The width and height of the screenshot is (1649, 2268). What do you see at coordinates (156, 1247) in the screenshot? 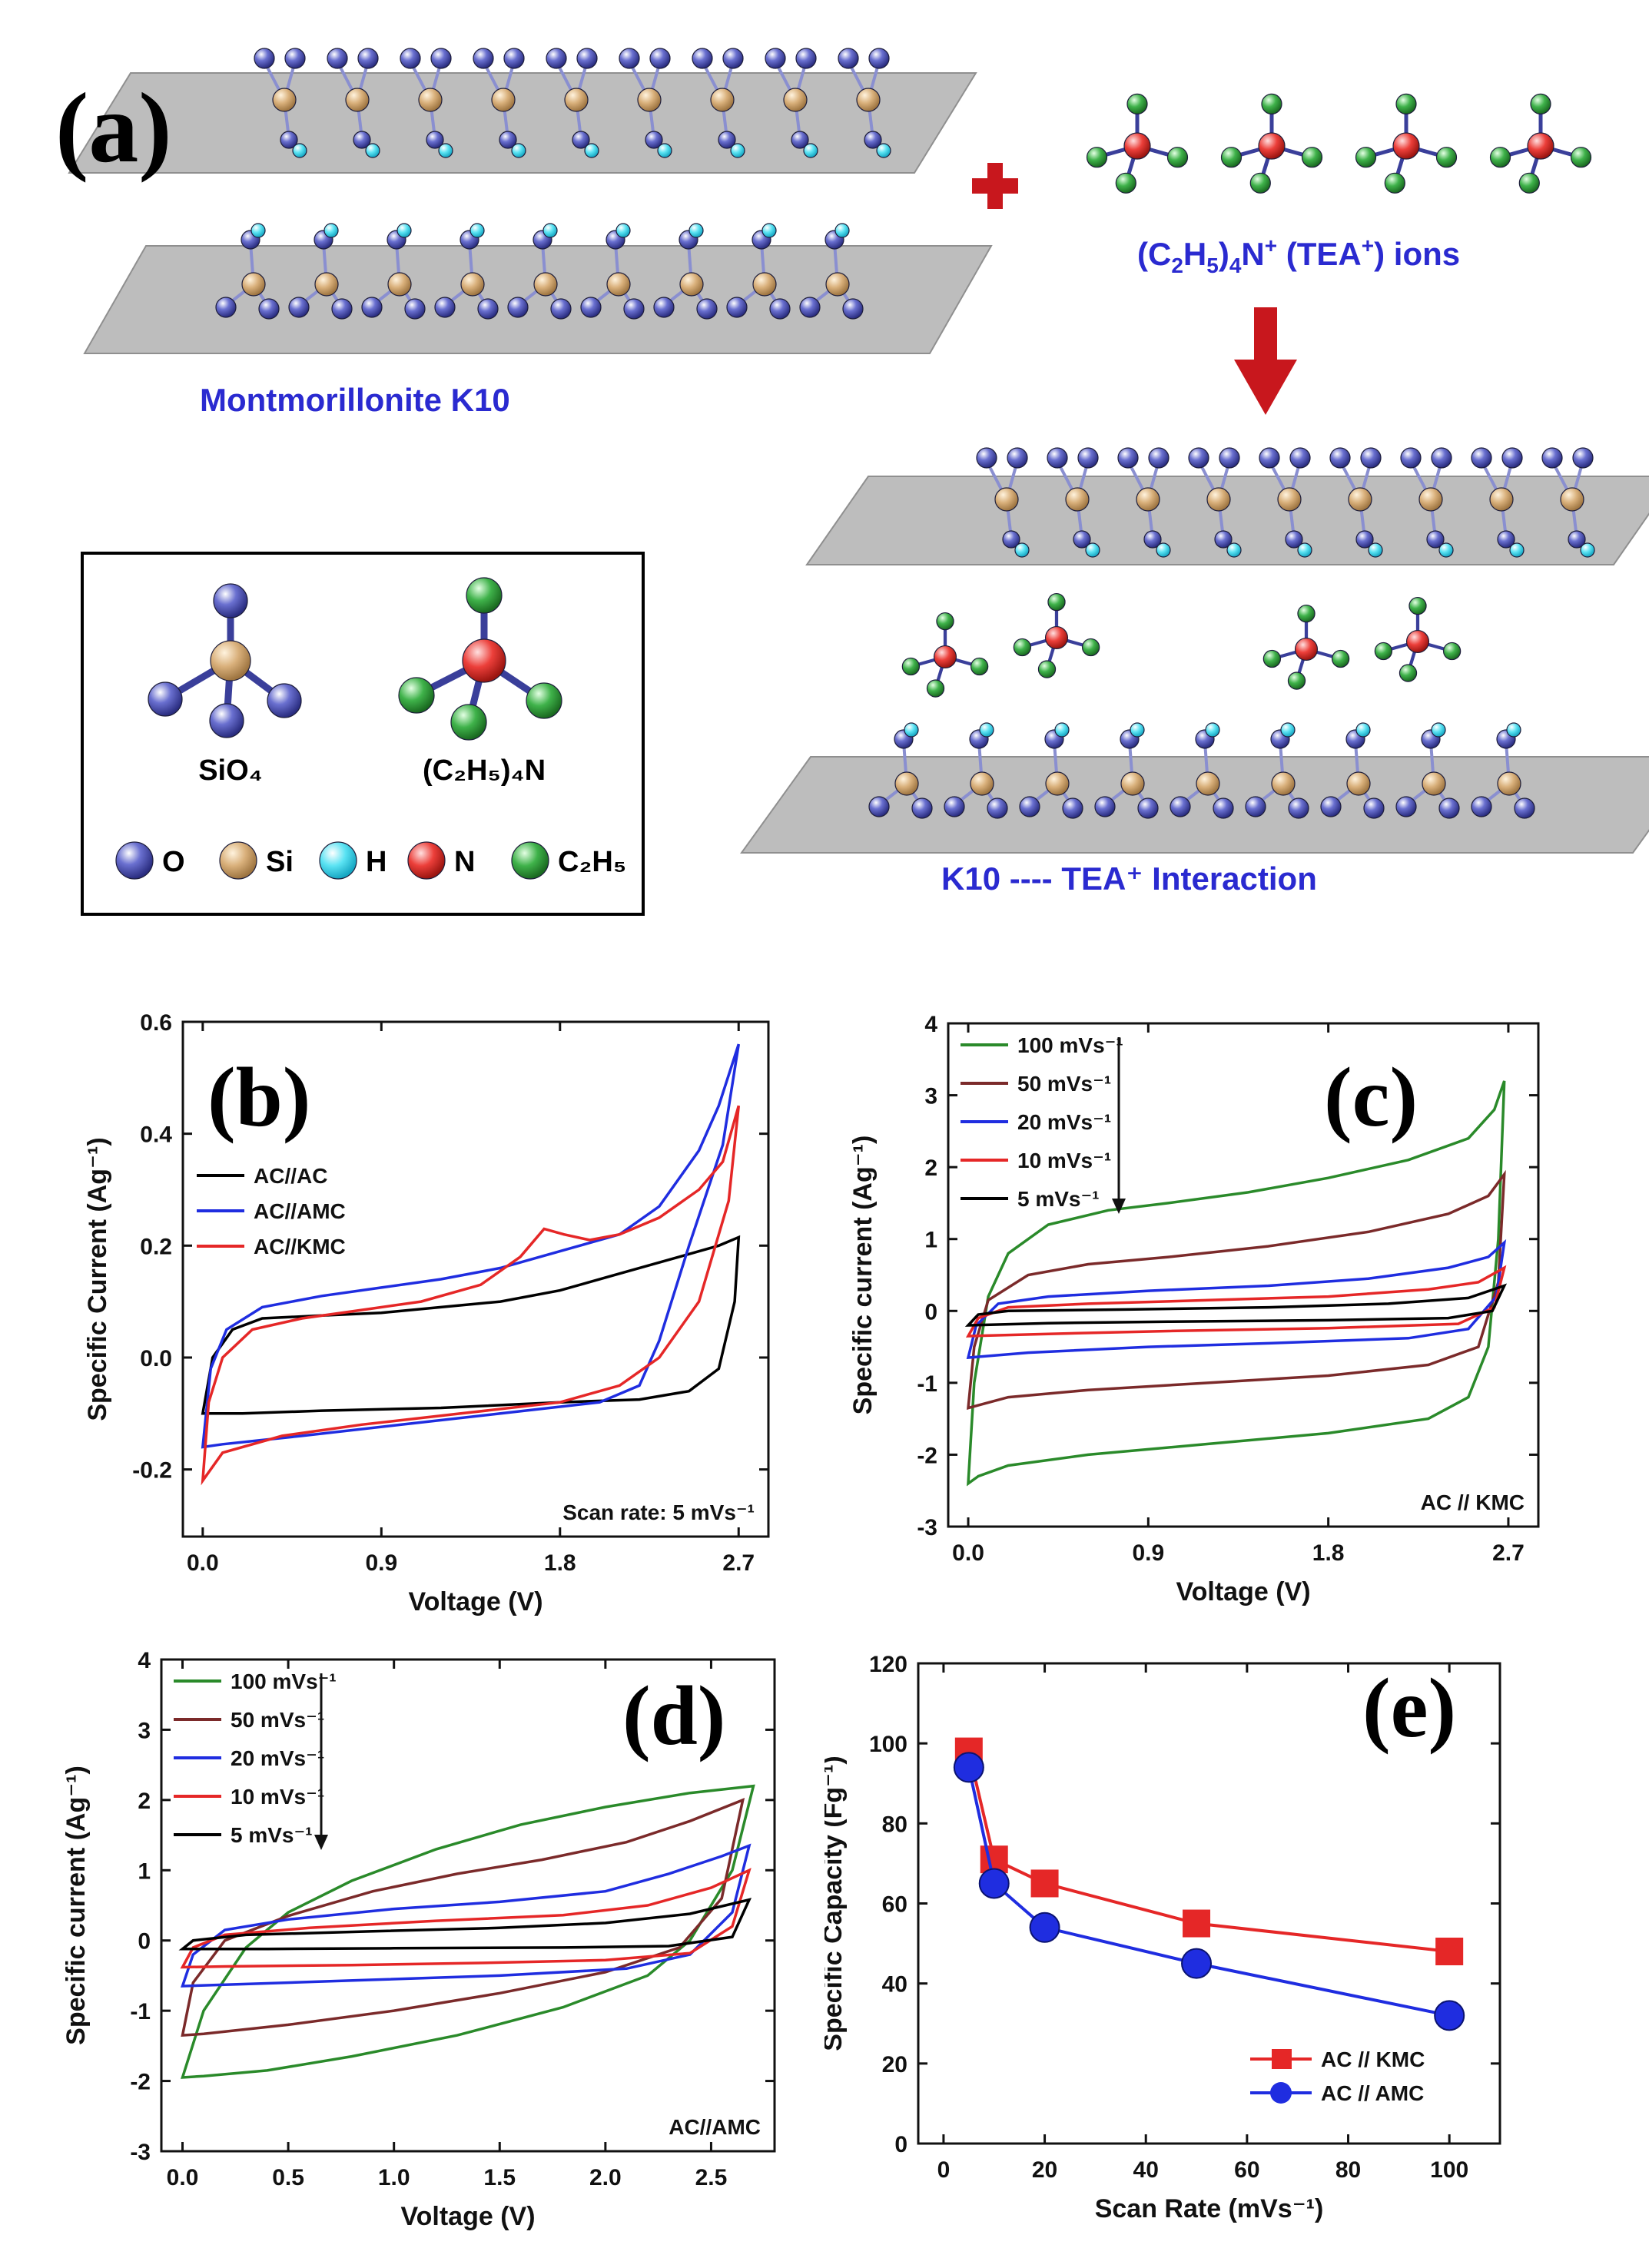
I see `y-tick-label: 0.2` at bounding box center [156, 1247].